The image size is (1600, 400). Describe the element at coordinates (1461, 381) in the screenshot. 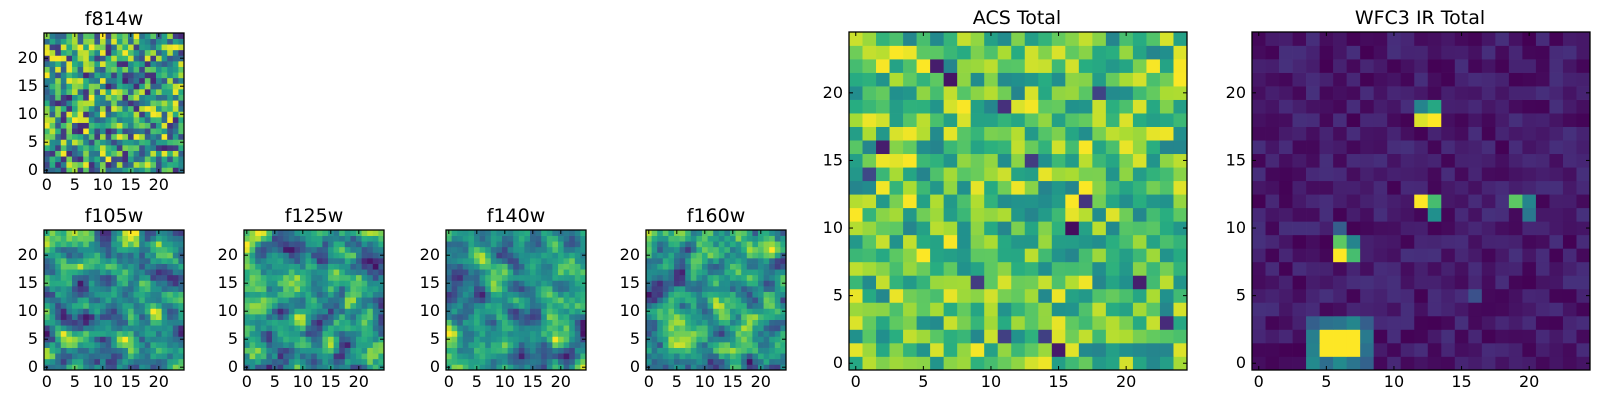

I see `x-tick-label: 15` at that location.